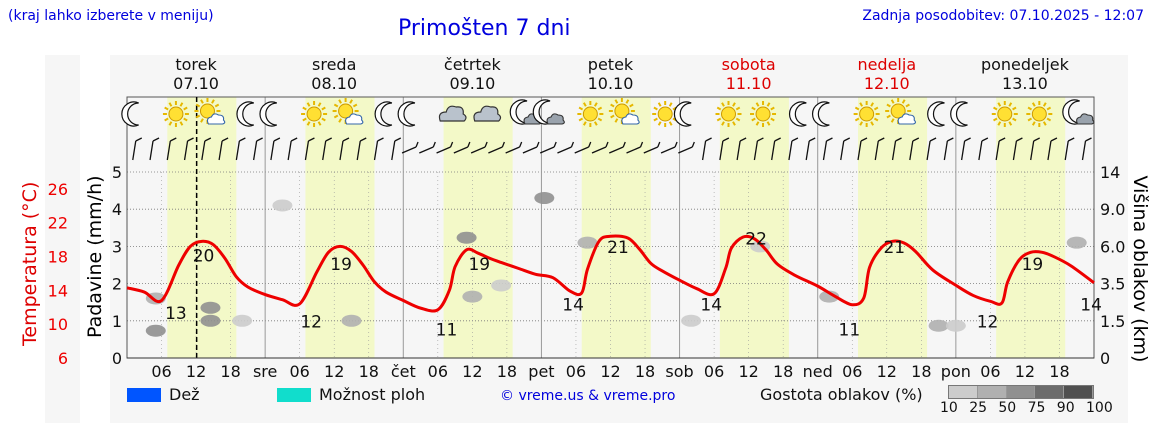 This screenshot has height=443, width=1152. I want to click on credit-link: © vreme.us & vreme.pro, so click(588, 396).